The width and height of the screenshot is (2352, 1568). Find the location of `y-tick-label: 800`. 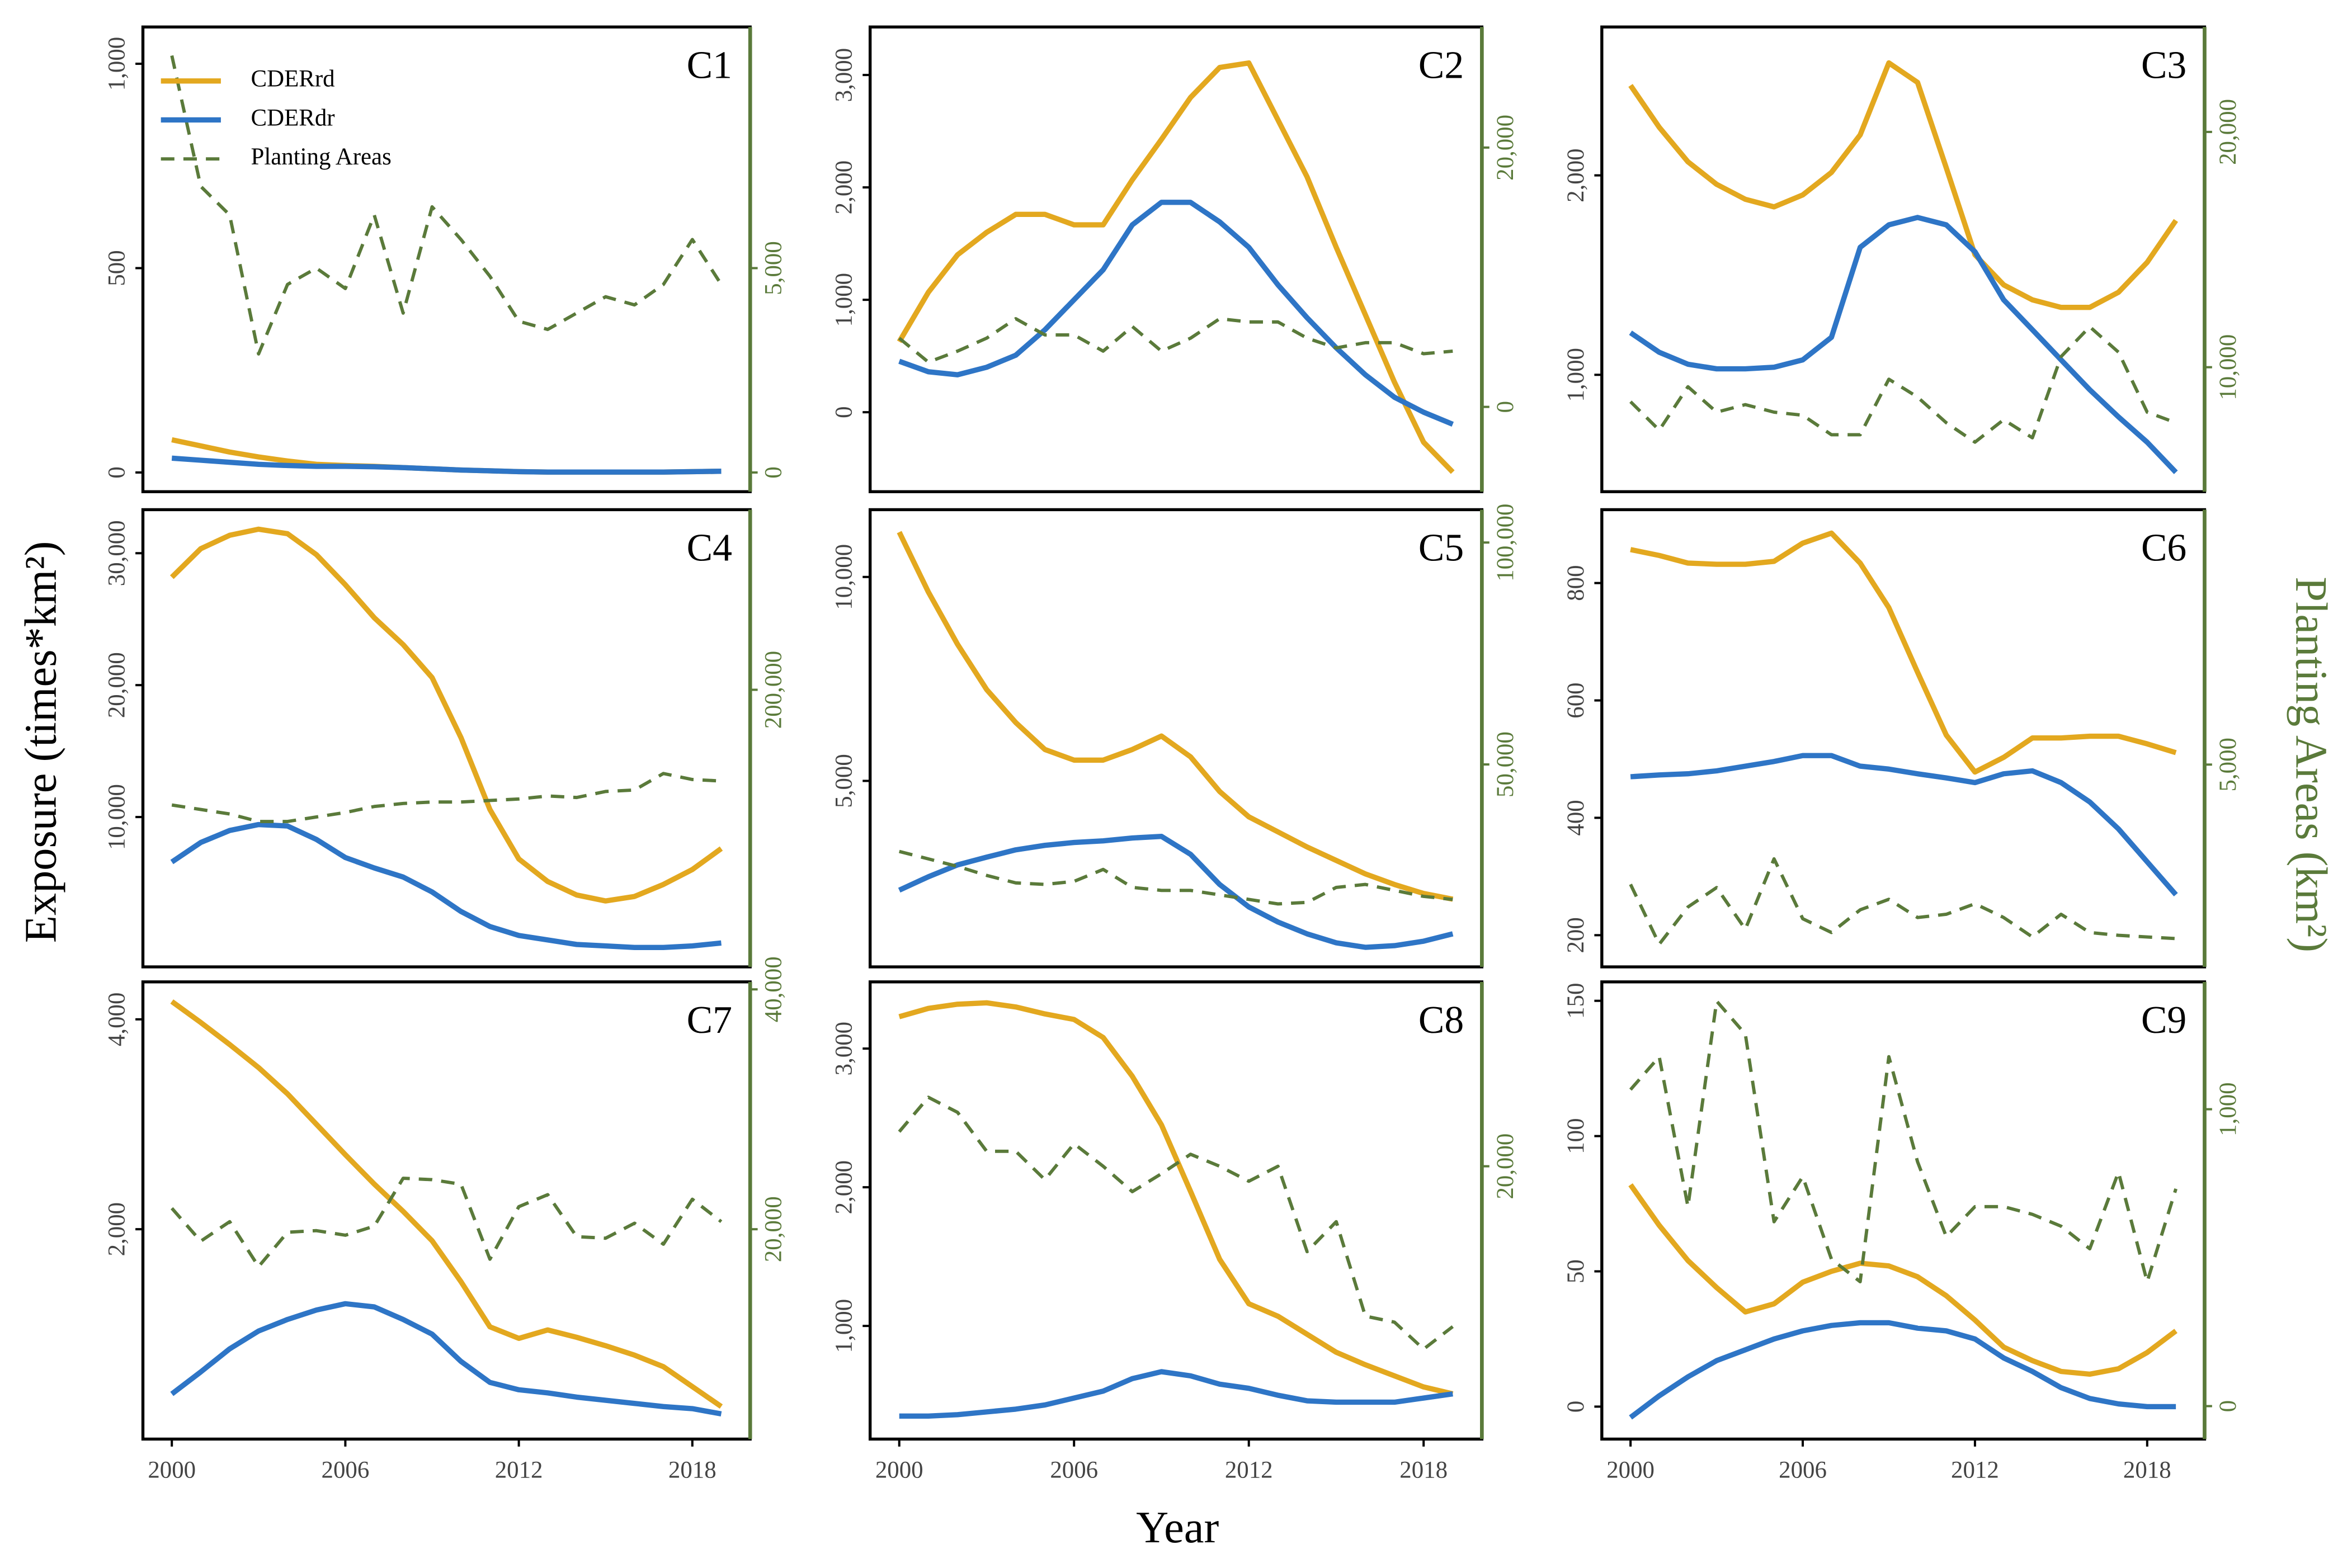

y-tick-label: 800 is located at coordinates (1576, 583).